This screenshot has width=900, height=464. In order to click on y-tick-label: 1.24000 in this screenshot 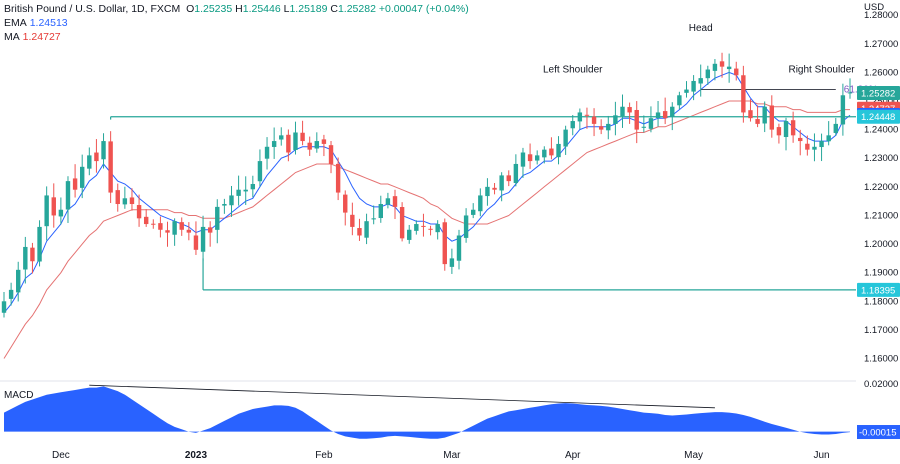, I will do `click(881, 130)`.